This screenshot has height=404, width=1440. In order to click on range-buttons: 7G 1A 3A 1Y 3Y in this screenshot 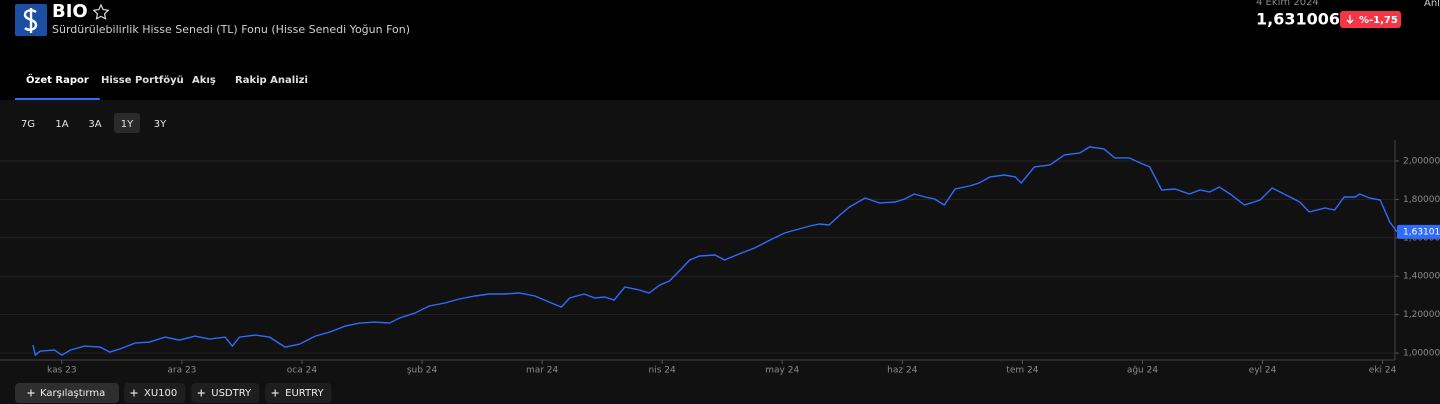, I will do `click(94, 123)`.